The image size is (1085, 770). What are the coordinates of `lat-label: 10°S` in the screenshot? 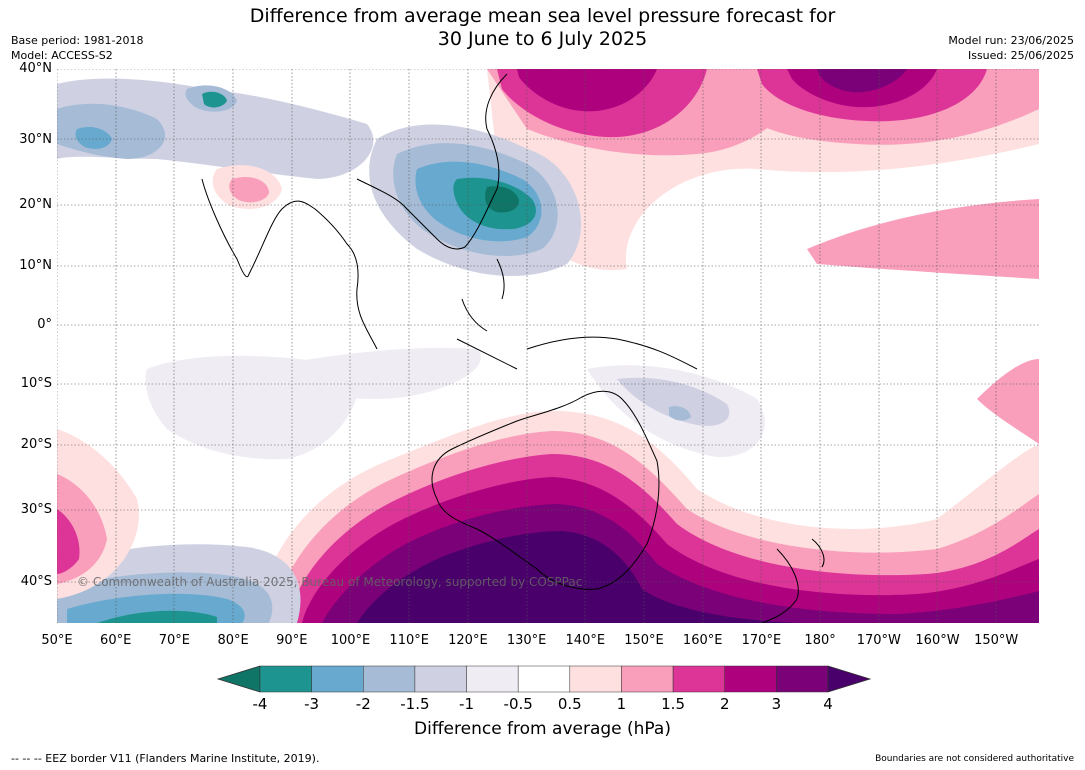 It's located at (36, 383).